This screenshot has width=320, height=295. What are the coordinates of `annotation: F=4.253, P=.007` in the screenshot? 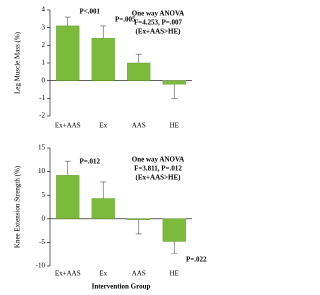 It's located at (158, 23).